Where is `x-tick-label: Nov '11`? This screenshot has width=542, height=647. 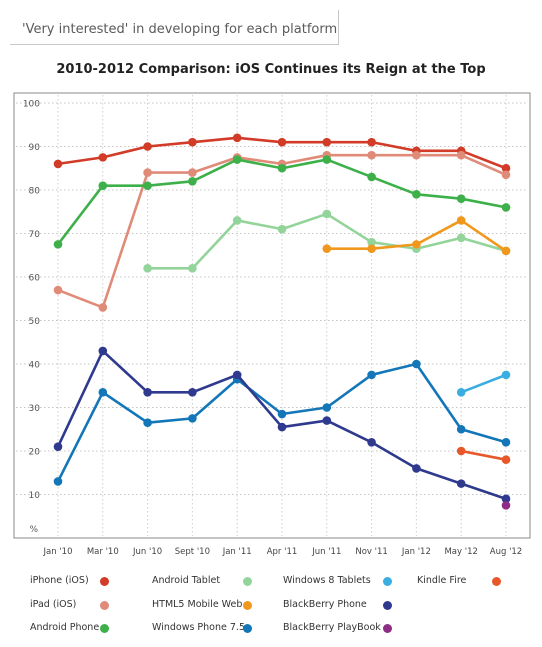 x-tick-label: Nov '11 is located at coordinates (371, 552).